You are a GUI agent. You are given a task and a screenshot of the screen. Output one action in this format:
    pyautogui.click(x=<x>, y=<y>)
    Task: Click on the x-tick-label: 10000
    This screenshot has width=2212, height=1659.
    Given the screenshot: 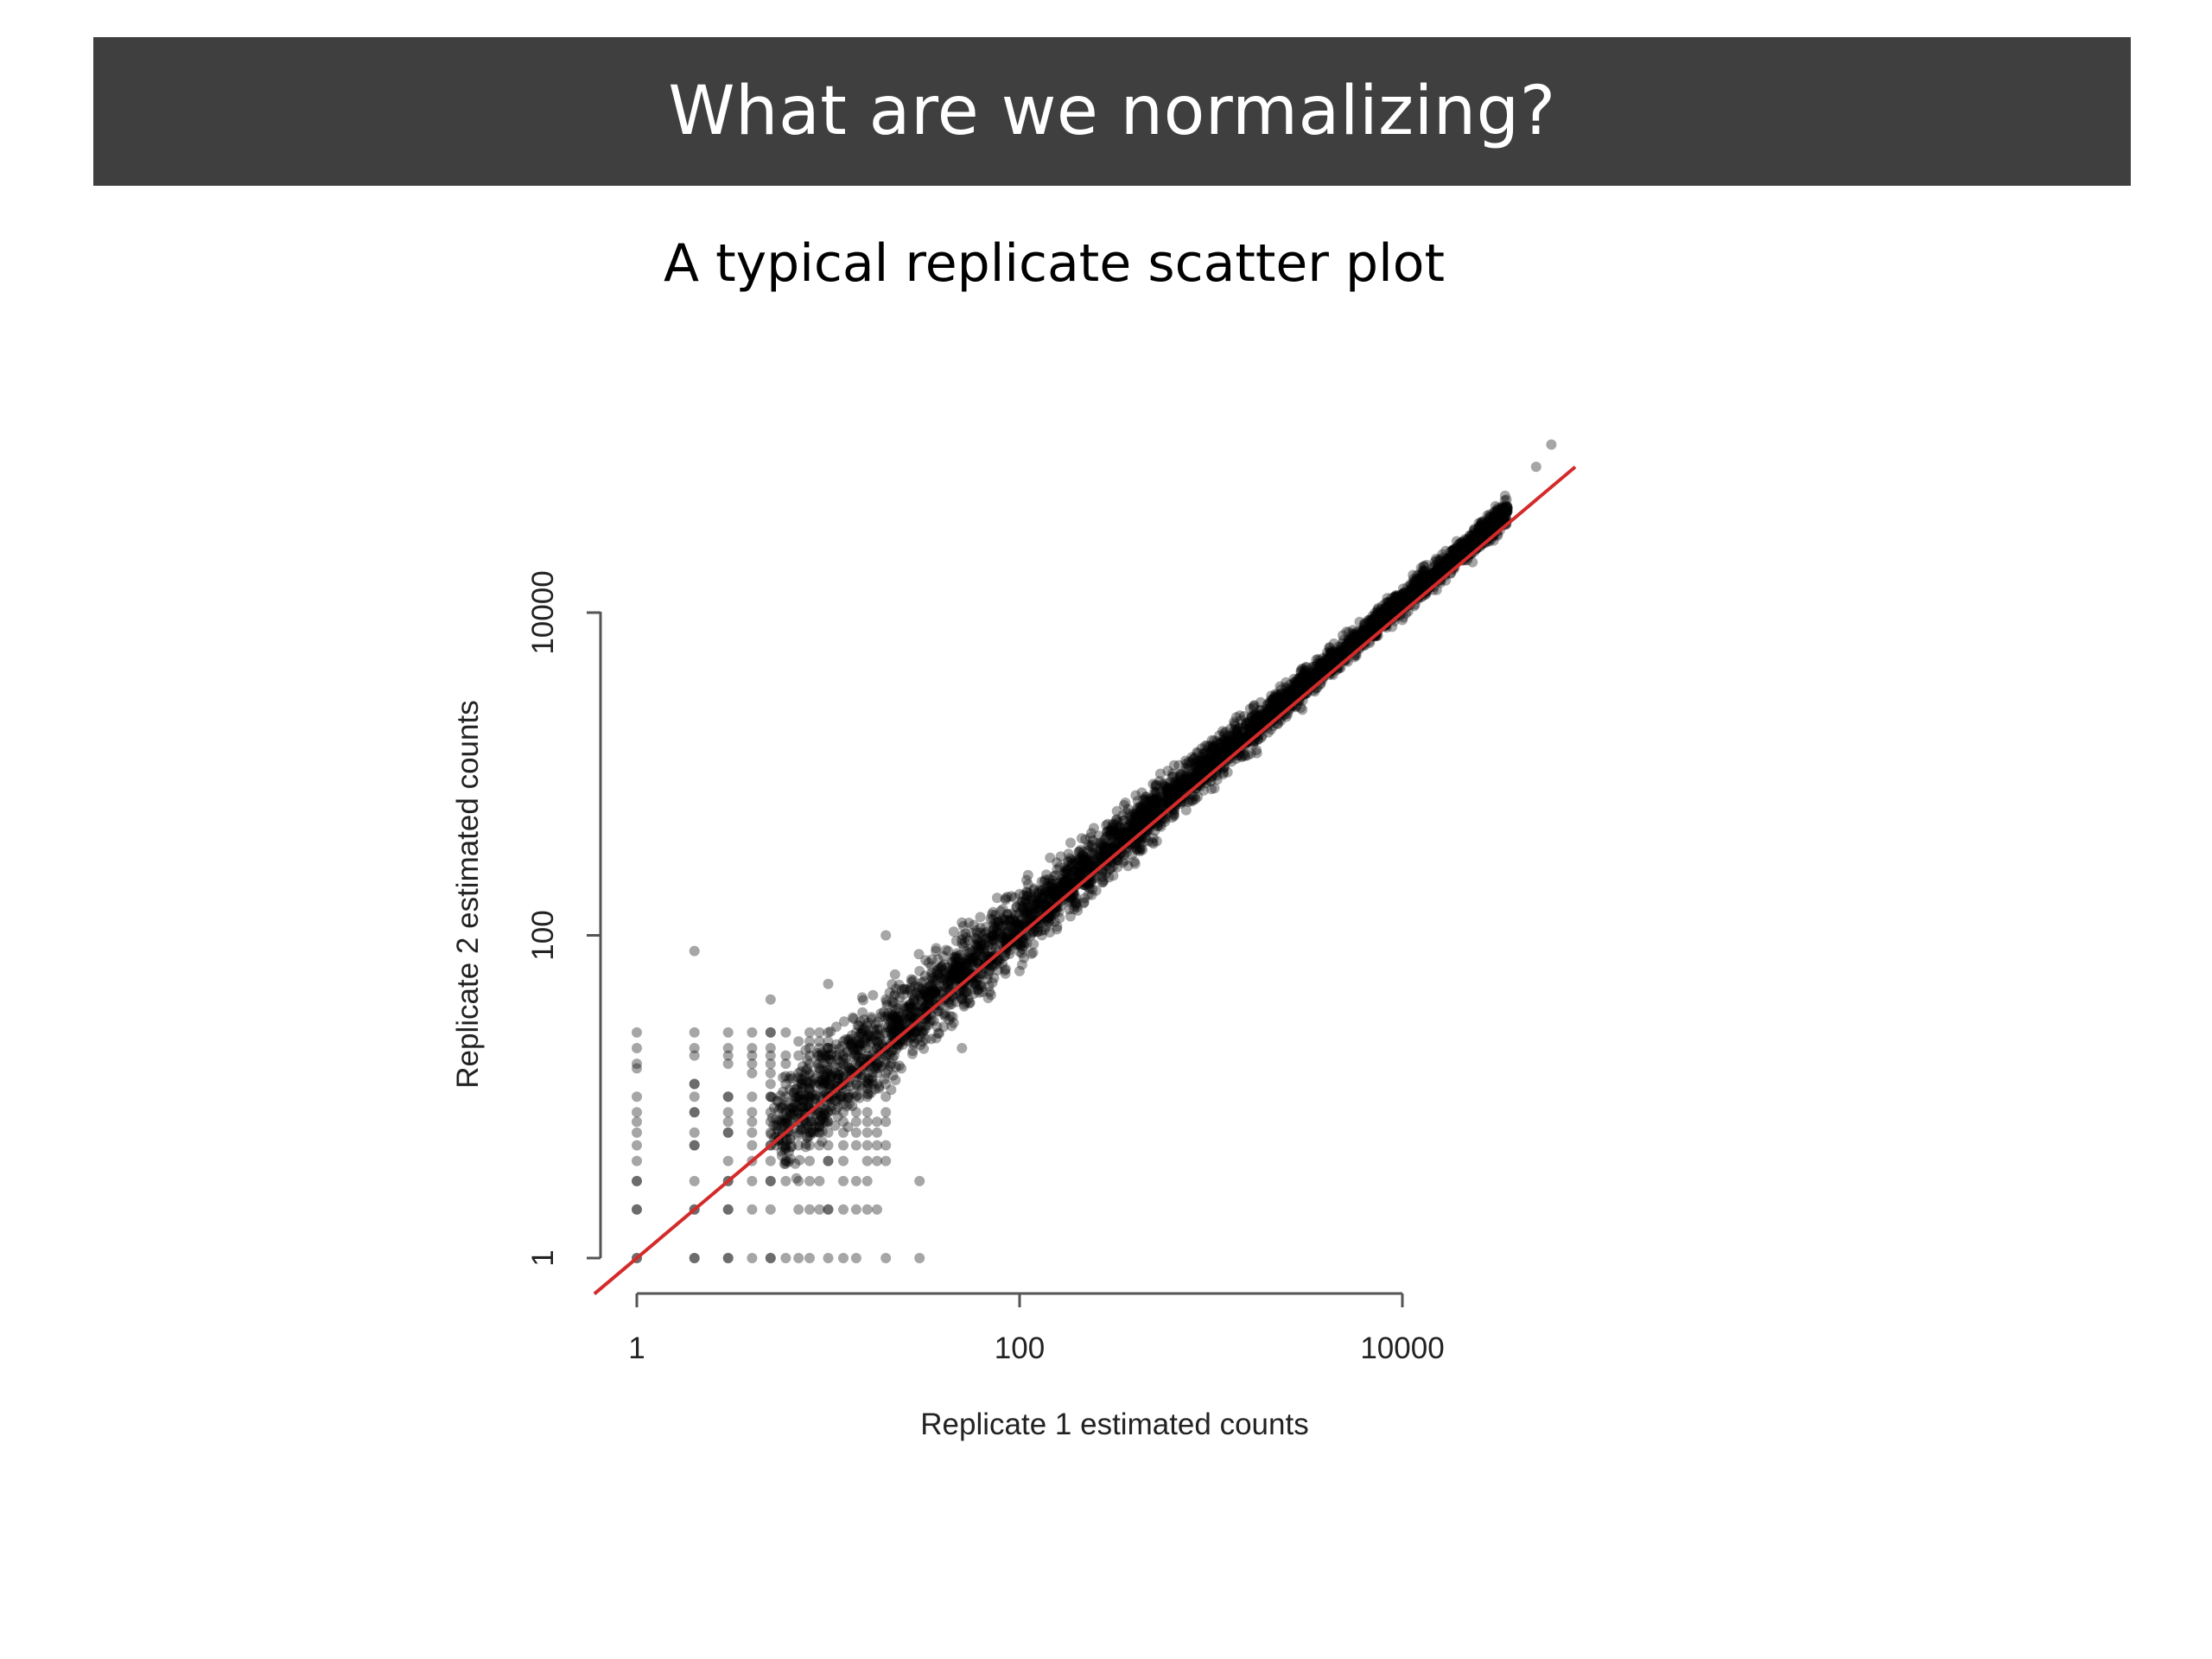 What is the action you would take?
    pyautogui.click(x=1402, y=1348)
    